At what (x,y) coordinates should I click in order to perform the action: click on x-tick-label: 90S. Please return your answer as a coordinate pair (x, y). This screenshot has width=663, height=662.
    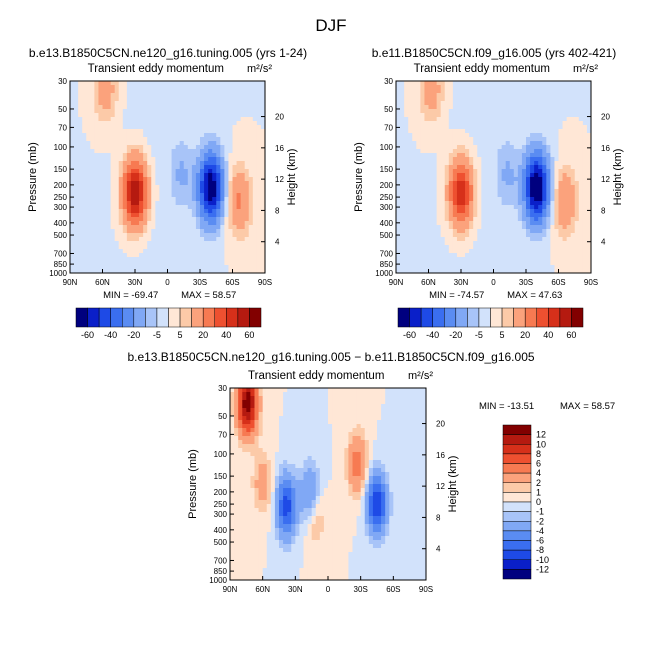
    Looking at the image, I should click on (591, 282).